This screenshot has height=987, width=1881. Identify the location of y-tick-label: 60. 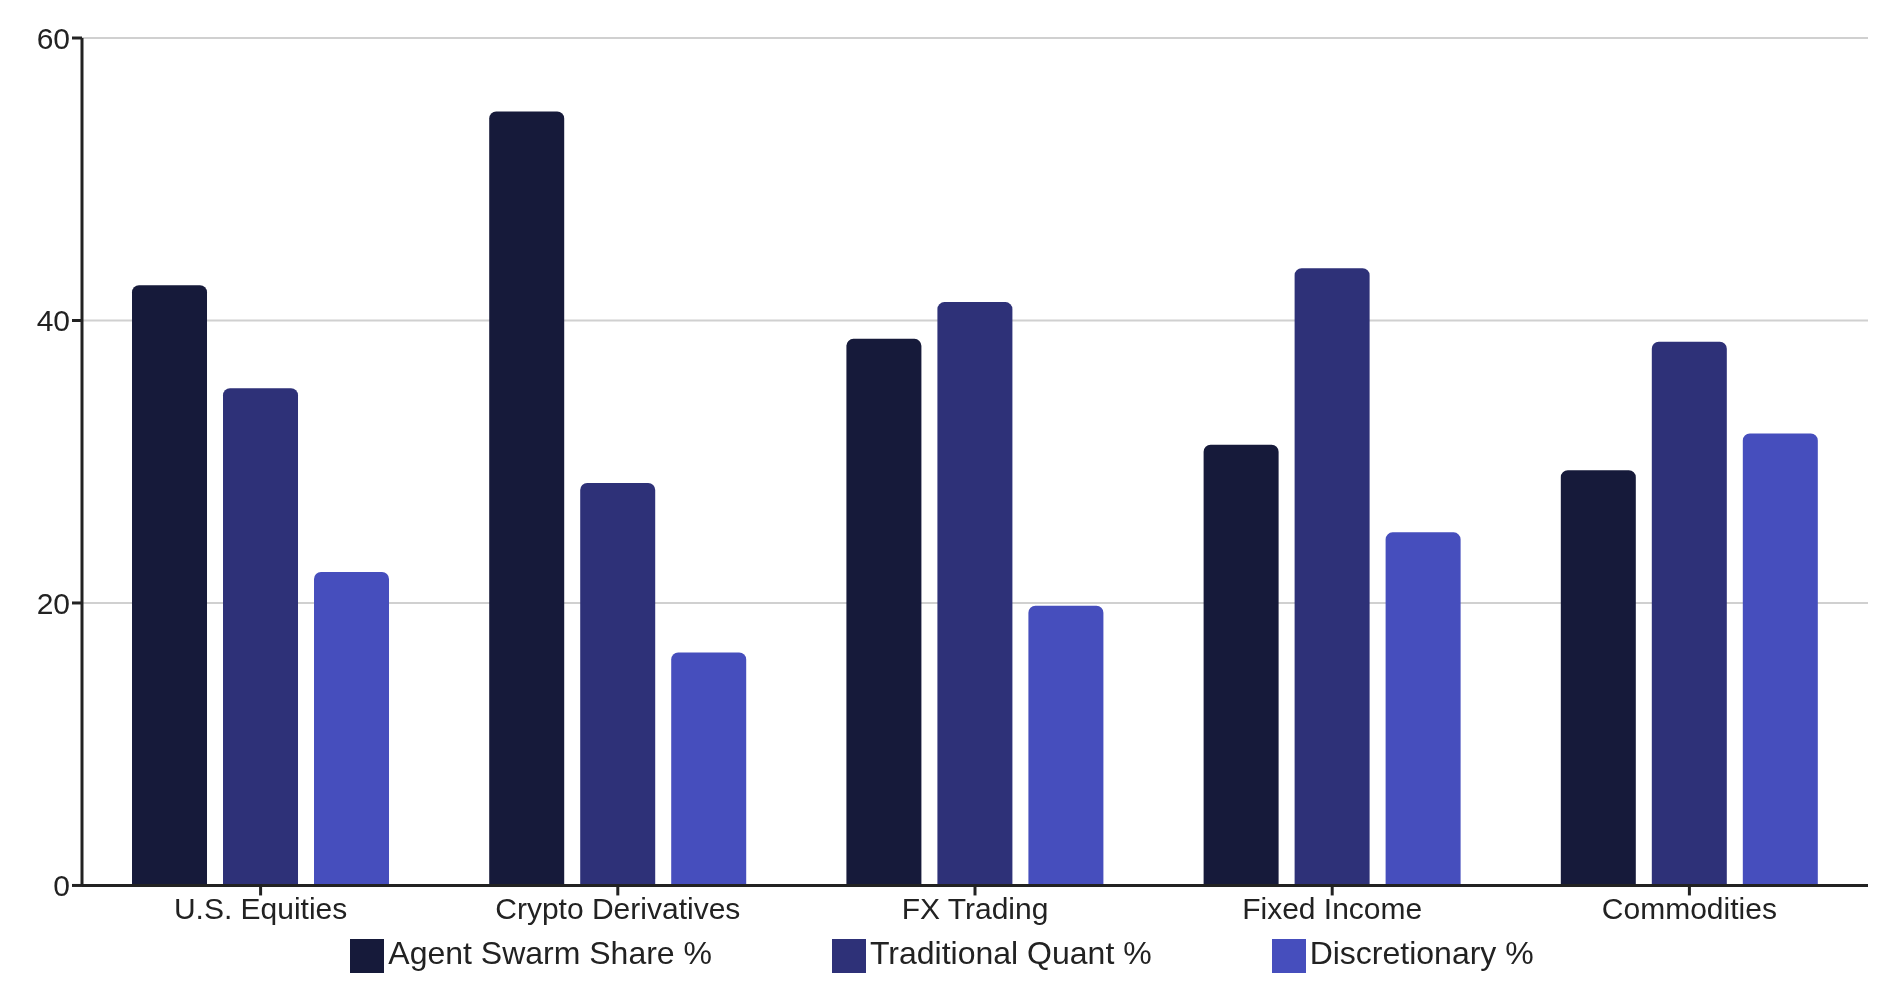
(53, 38).